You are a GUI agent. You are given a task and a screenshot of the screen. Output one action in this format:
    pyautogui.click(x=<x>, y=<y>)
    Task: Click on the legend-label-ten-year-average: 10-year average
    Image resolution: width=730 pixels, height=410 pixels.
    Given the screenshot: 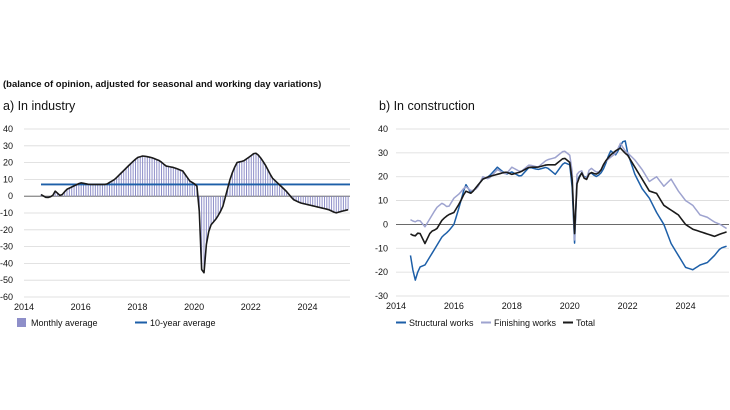 What is the action you would take?
    pyautogui.click(x=183, y=323)
    